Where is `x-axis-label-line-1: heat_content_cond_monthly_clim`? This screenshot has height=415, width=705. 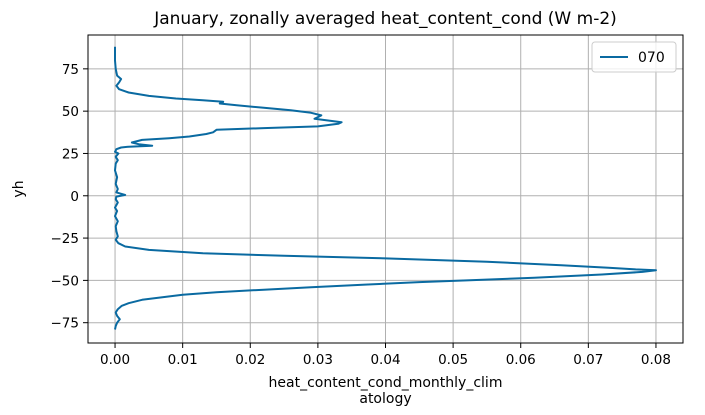 x-axis-label-line-1: heat_content_cond_monthly_clim is located at coordinates (386, 383).